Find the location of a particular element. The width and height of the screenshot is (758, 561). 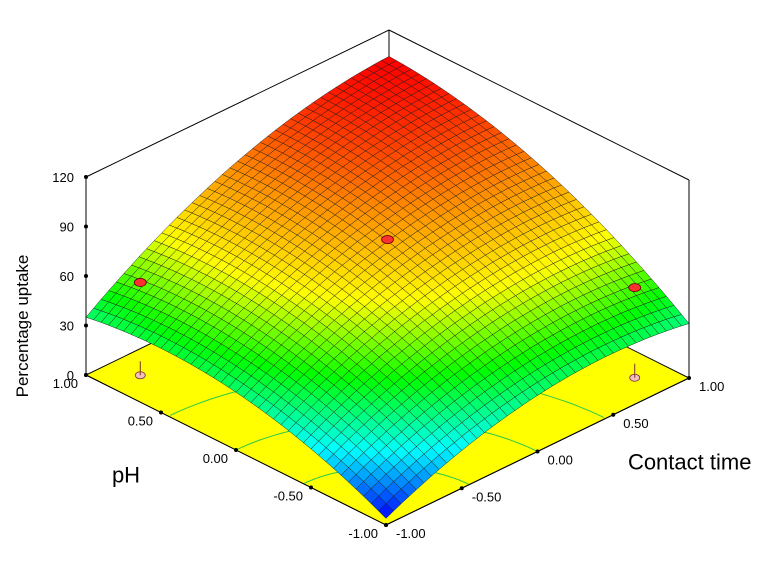

design-point-top-right is located at coordinates (140, 282).